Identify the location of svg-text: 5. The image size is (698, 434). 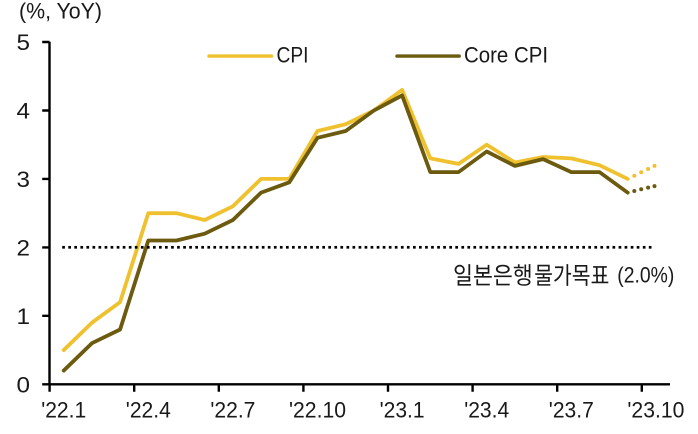
(24, 42).